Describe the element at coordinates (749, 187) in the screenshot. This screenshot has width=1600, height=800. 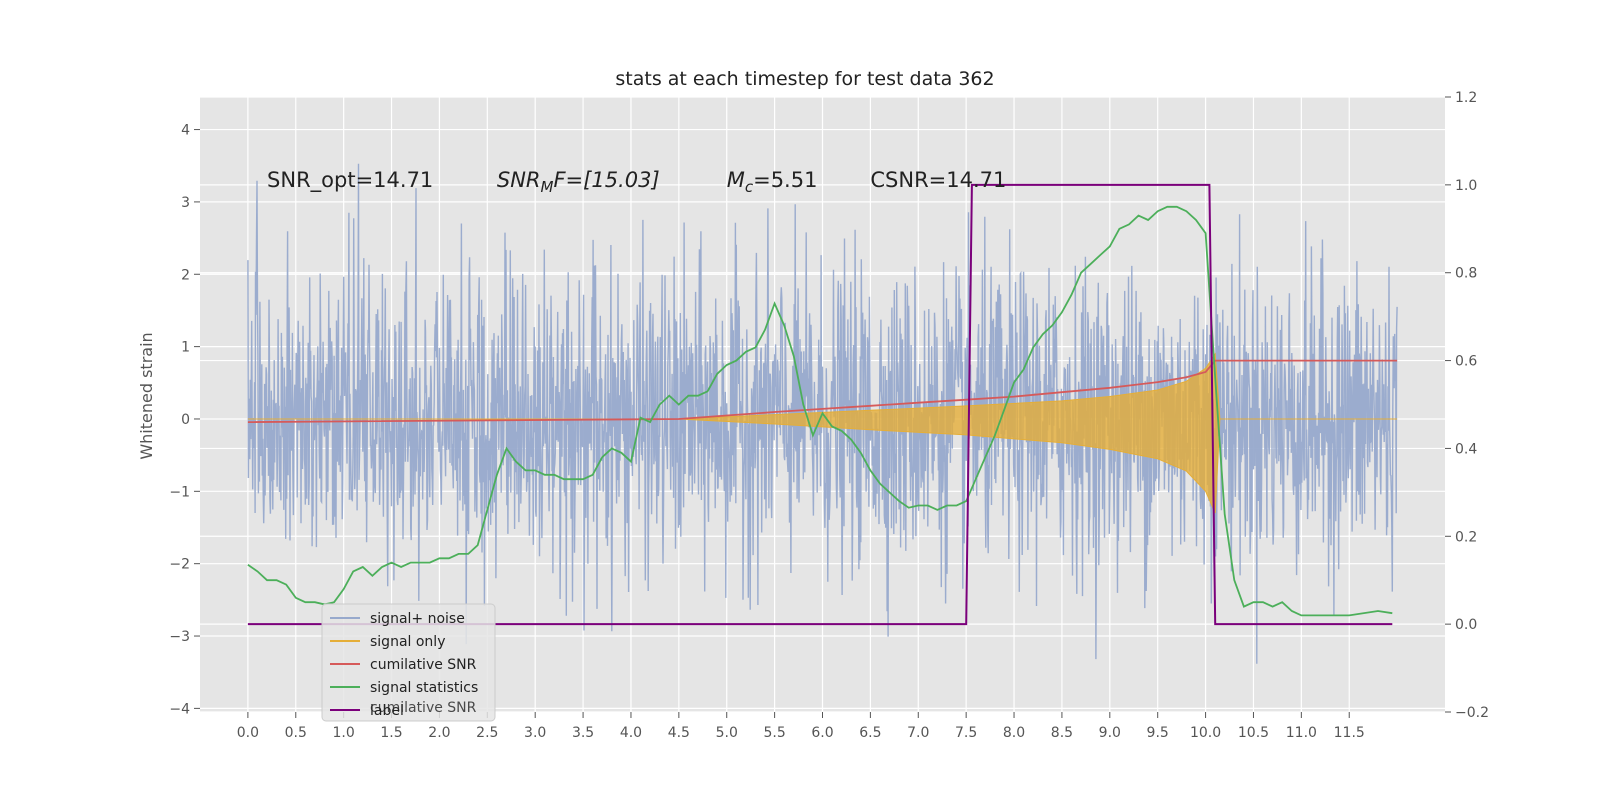
I see `annotation-math-sub: c` at that location.